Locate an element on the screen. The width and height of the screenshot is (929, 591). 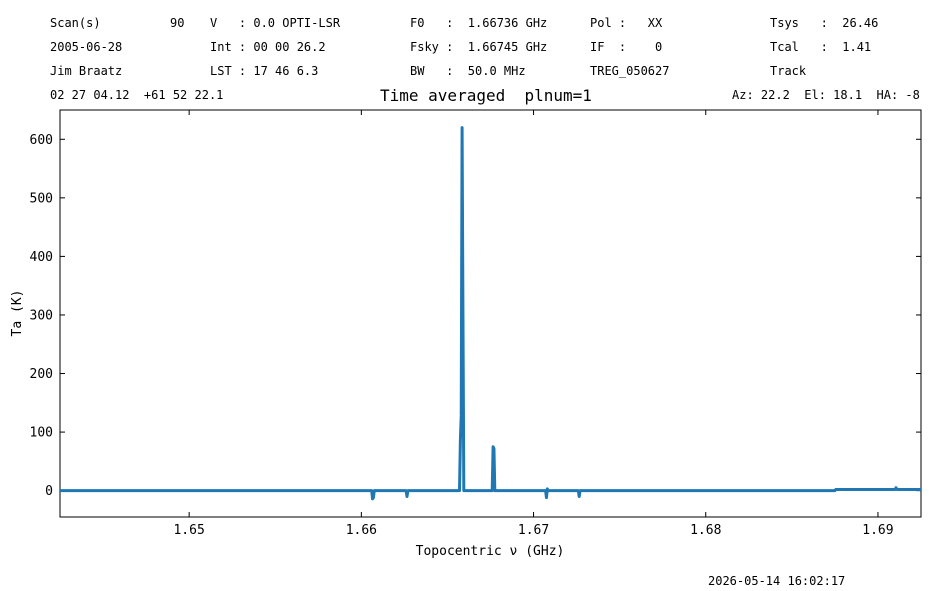
x-axis-label: Topocentric ν (GHz) is located at coordinates (490, 551).